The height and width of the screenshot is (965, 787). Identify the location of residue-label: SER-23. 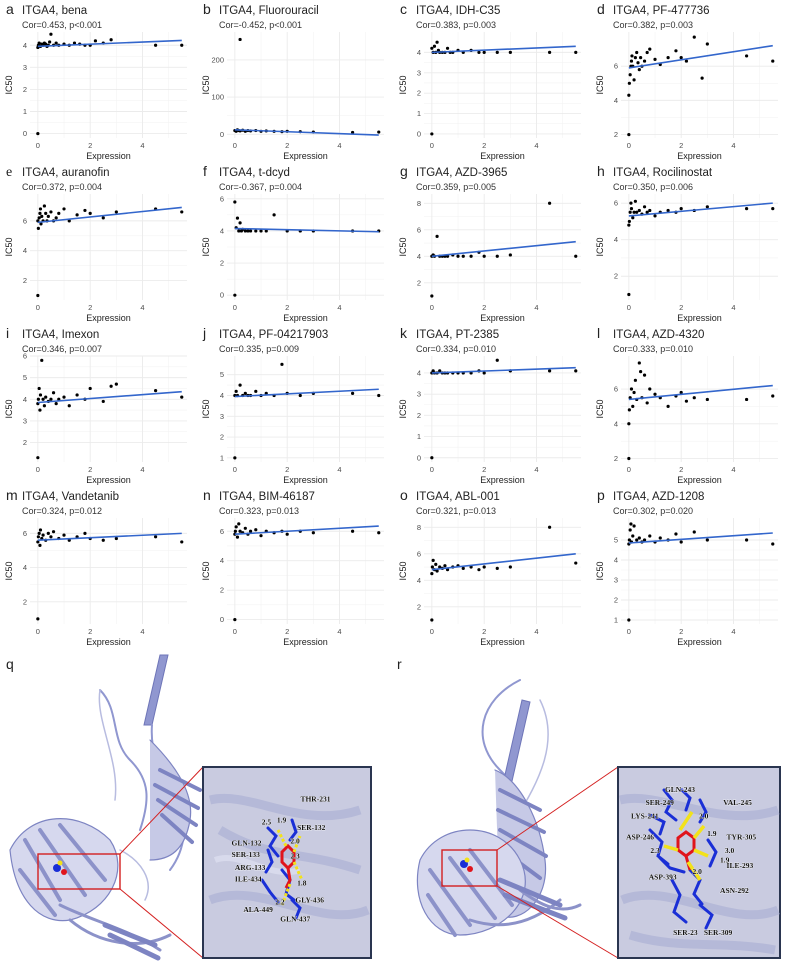
(685, 932).